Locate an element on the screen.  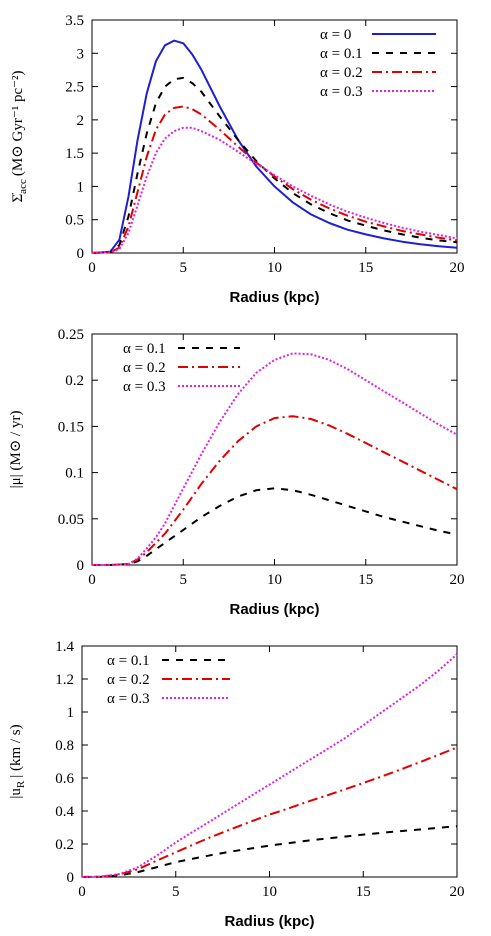
y-tick-label: 0.25 is located at coordinates (71, 335).